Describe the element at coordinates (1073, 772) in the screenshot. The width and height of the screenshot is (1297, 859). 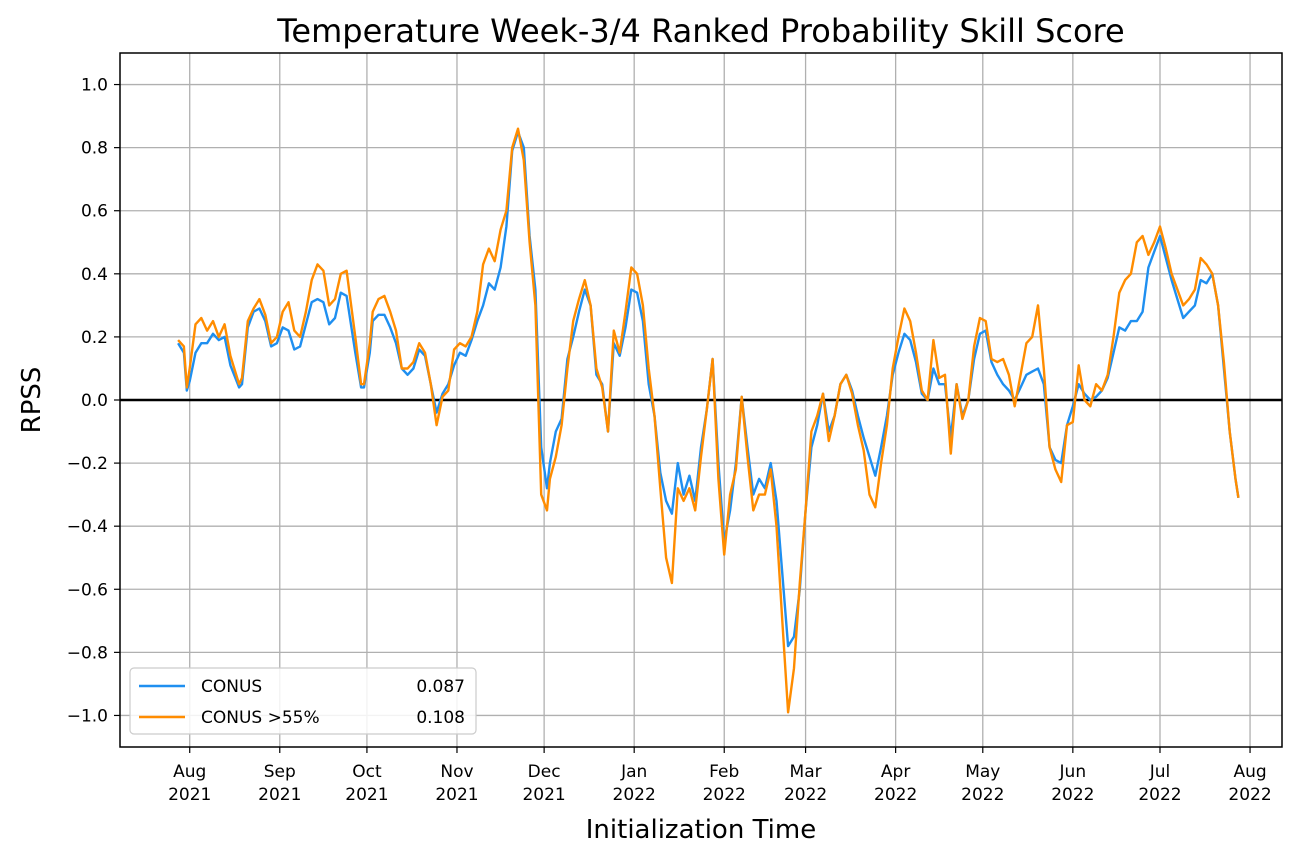
I see `x-tick-month: Jun` at that location.